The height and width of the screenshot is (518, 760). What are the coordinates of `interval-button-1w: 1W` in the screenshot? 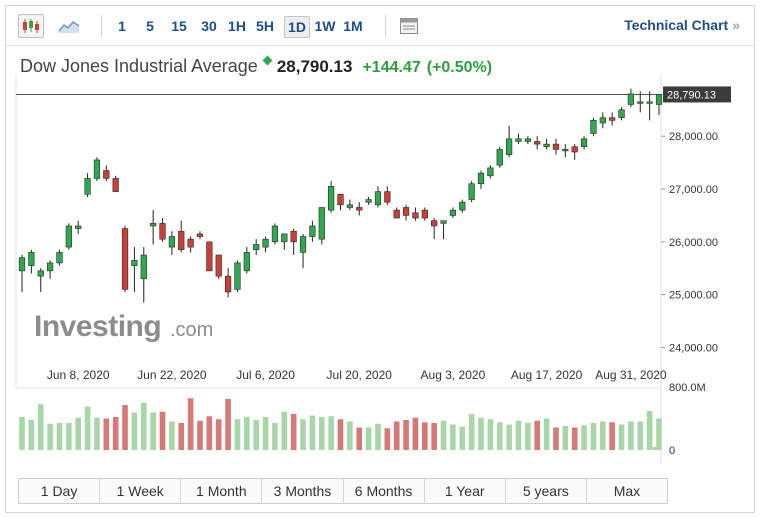 It's located at (325, 26).